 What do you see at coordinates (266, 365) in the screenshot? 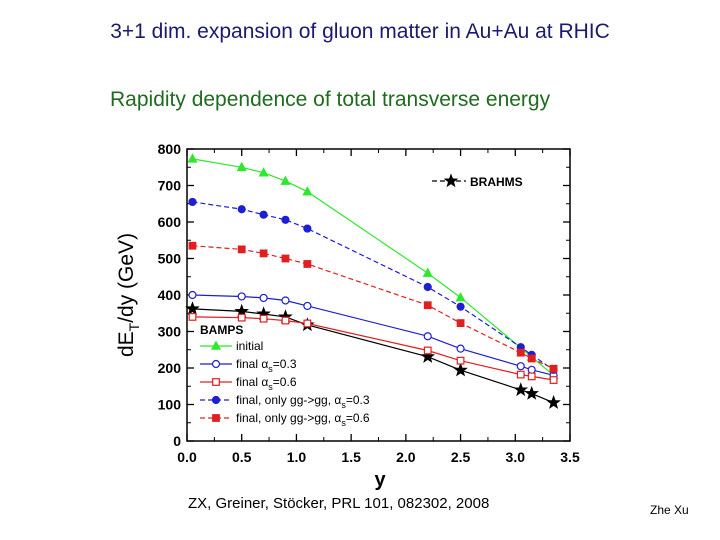
I see `legend-label: final αs=0.3` at bounding box center [266, 365].